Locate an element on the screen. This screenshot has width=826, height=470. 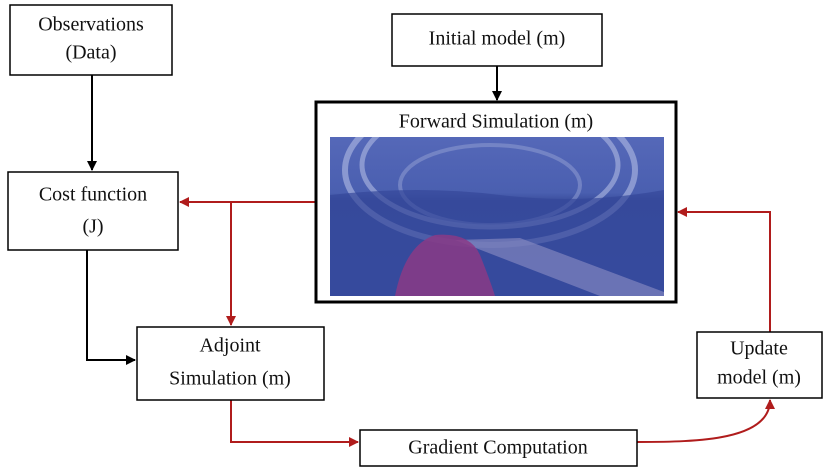
node-label: model (m) is located at coordinates (759, 378).